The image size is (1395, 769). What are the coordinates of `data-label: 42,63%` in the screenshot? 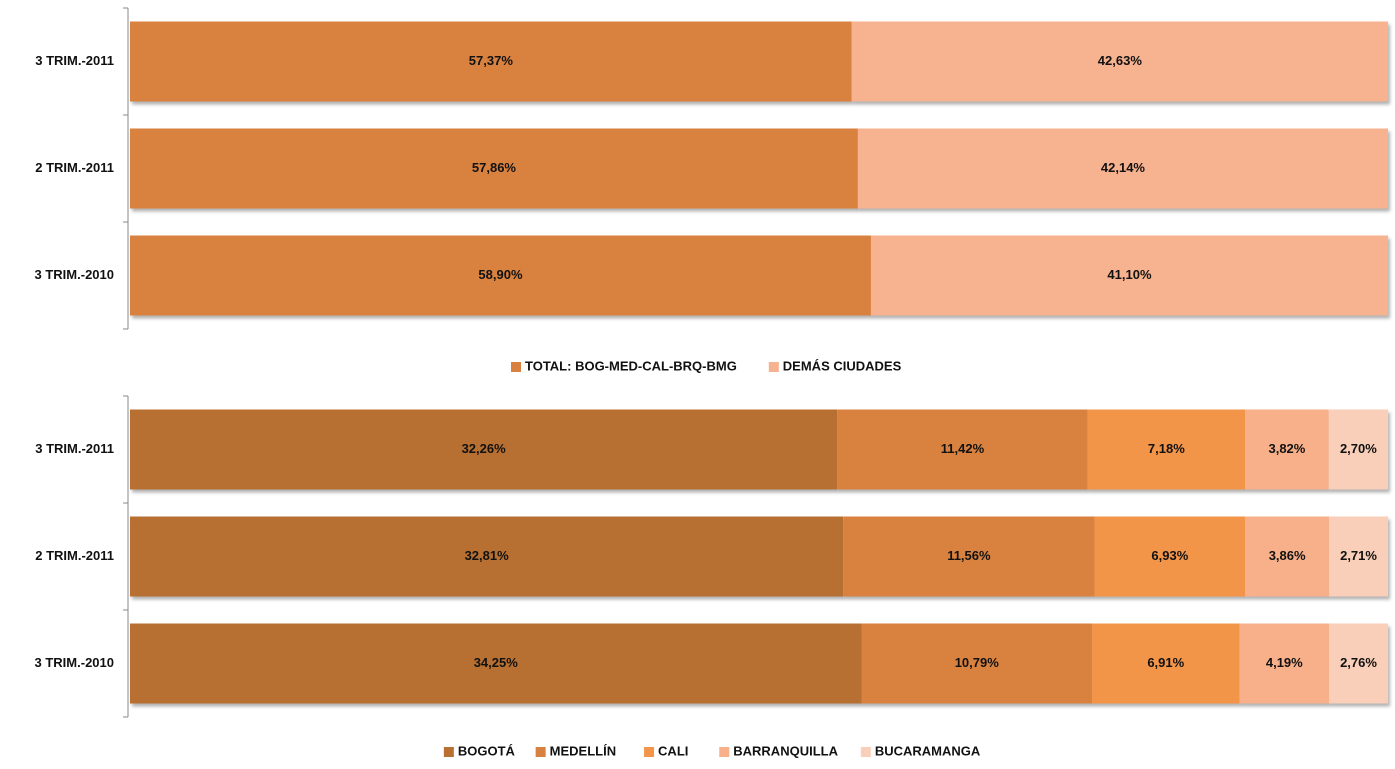 It's located at (1120, 60).